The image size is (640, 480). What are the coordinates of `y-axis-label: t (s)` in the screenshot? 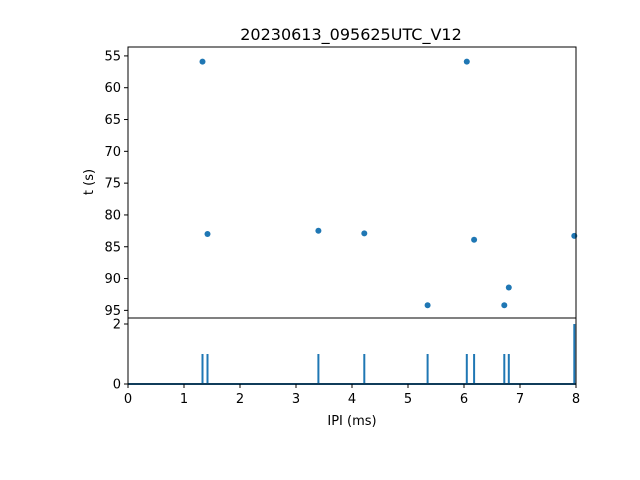 It's located at (89, 182).